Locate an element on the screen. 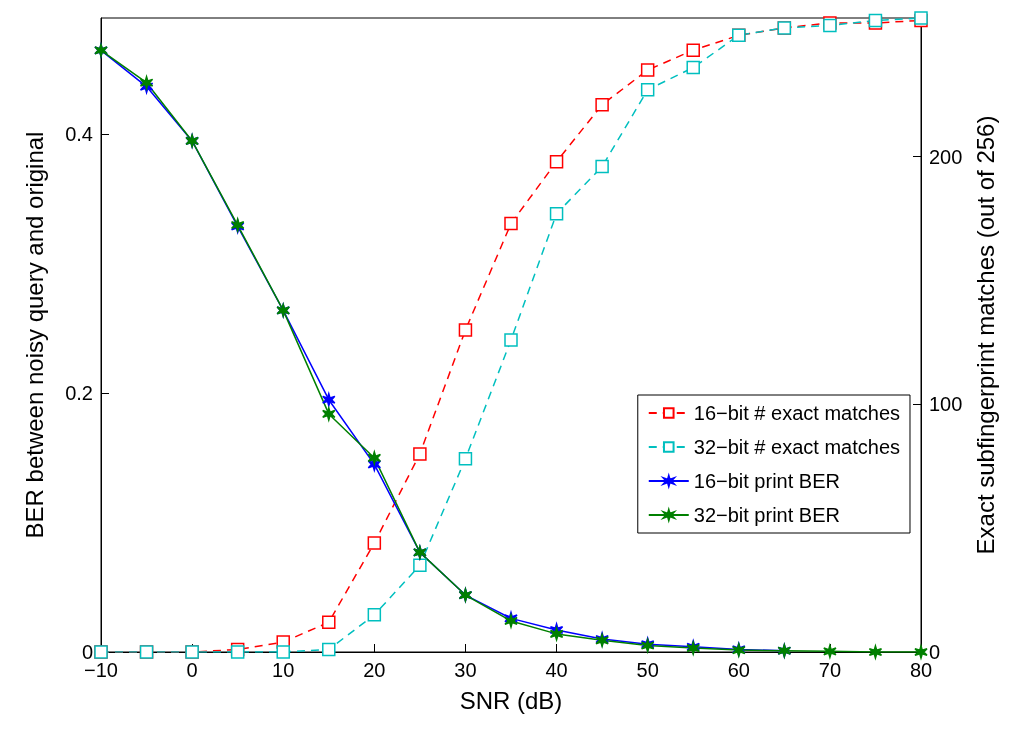  x-tick-label: 50 is located at coordinates (647, 670).